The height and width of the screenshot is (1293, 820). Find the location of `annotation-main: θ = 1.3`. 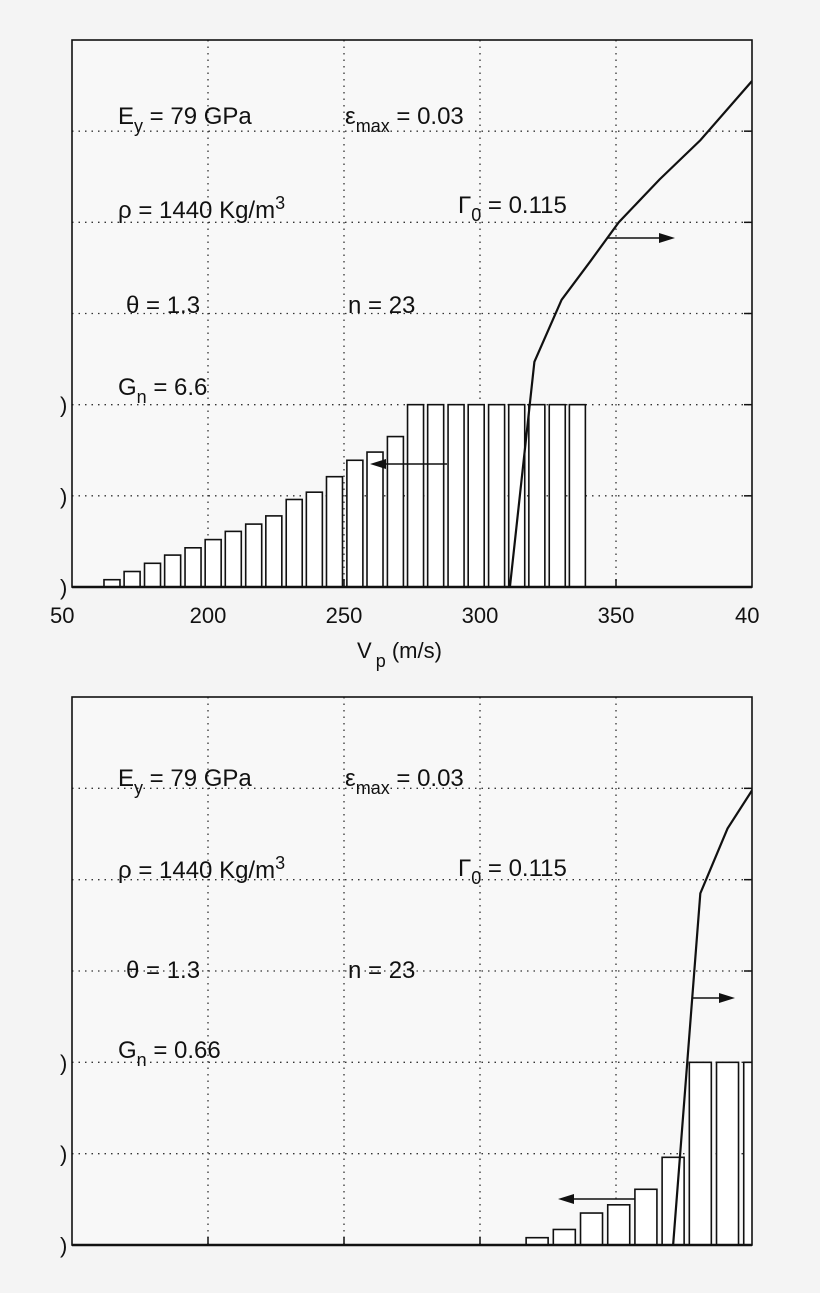

annotation-main: θ = 1.3 is located at coordinates (163, 970).